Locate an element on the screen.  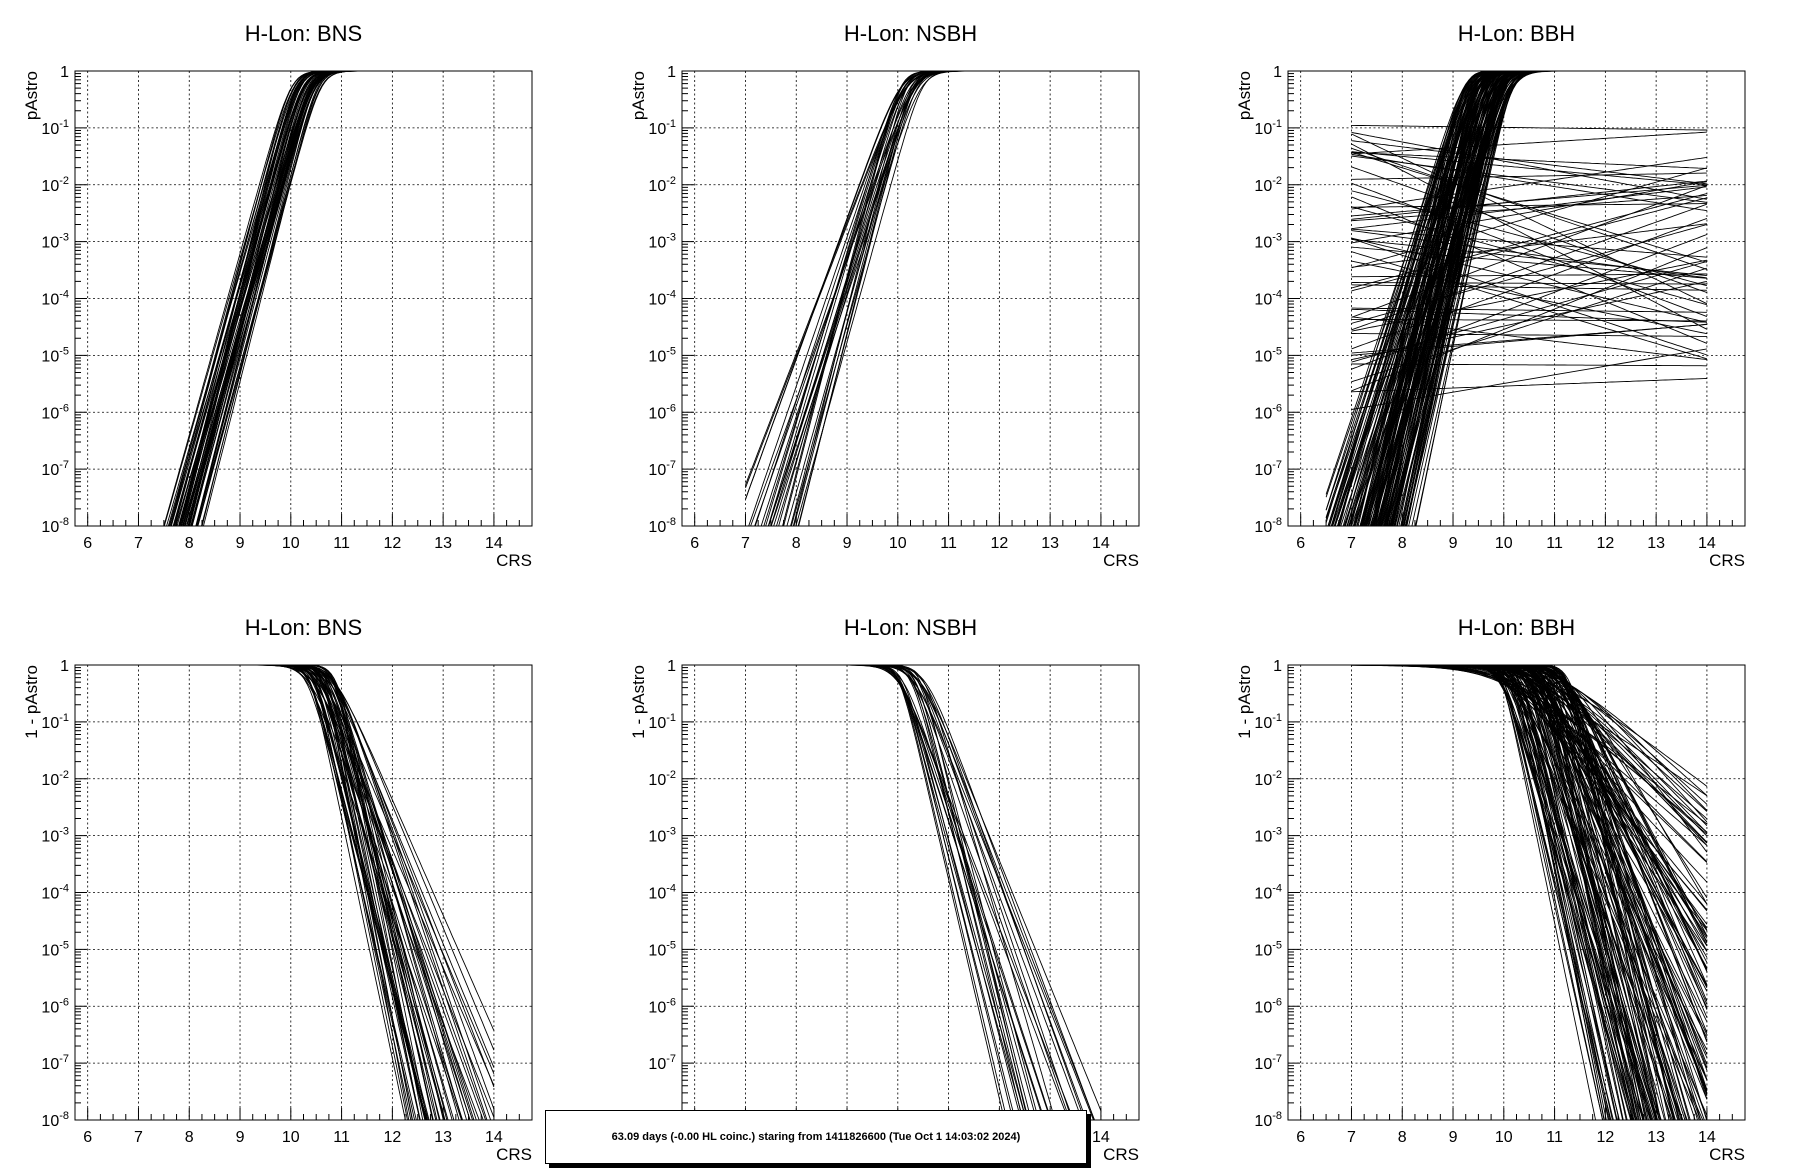
grid-lines is located at coordinates (1516, 892).